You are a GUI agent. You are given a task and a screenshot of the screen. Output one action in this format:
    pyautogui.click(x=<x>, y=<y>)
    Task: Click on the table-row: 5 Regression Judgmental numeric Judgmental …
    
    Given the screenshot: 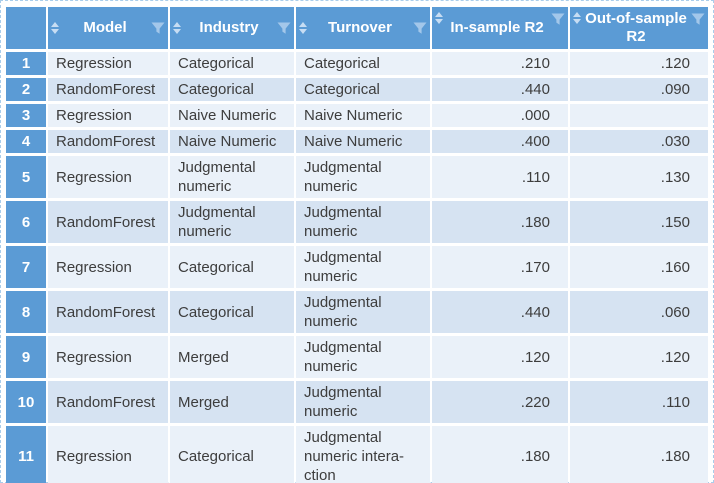 What is the action you would take?
    pyautogui.click(x=357, y=177)
    